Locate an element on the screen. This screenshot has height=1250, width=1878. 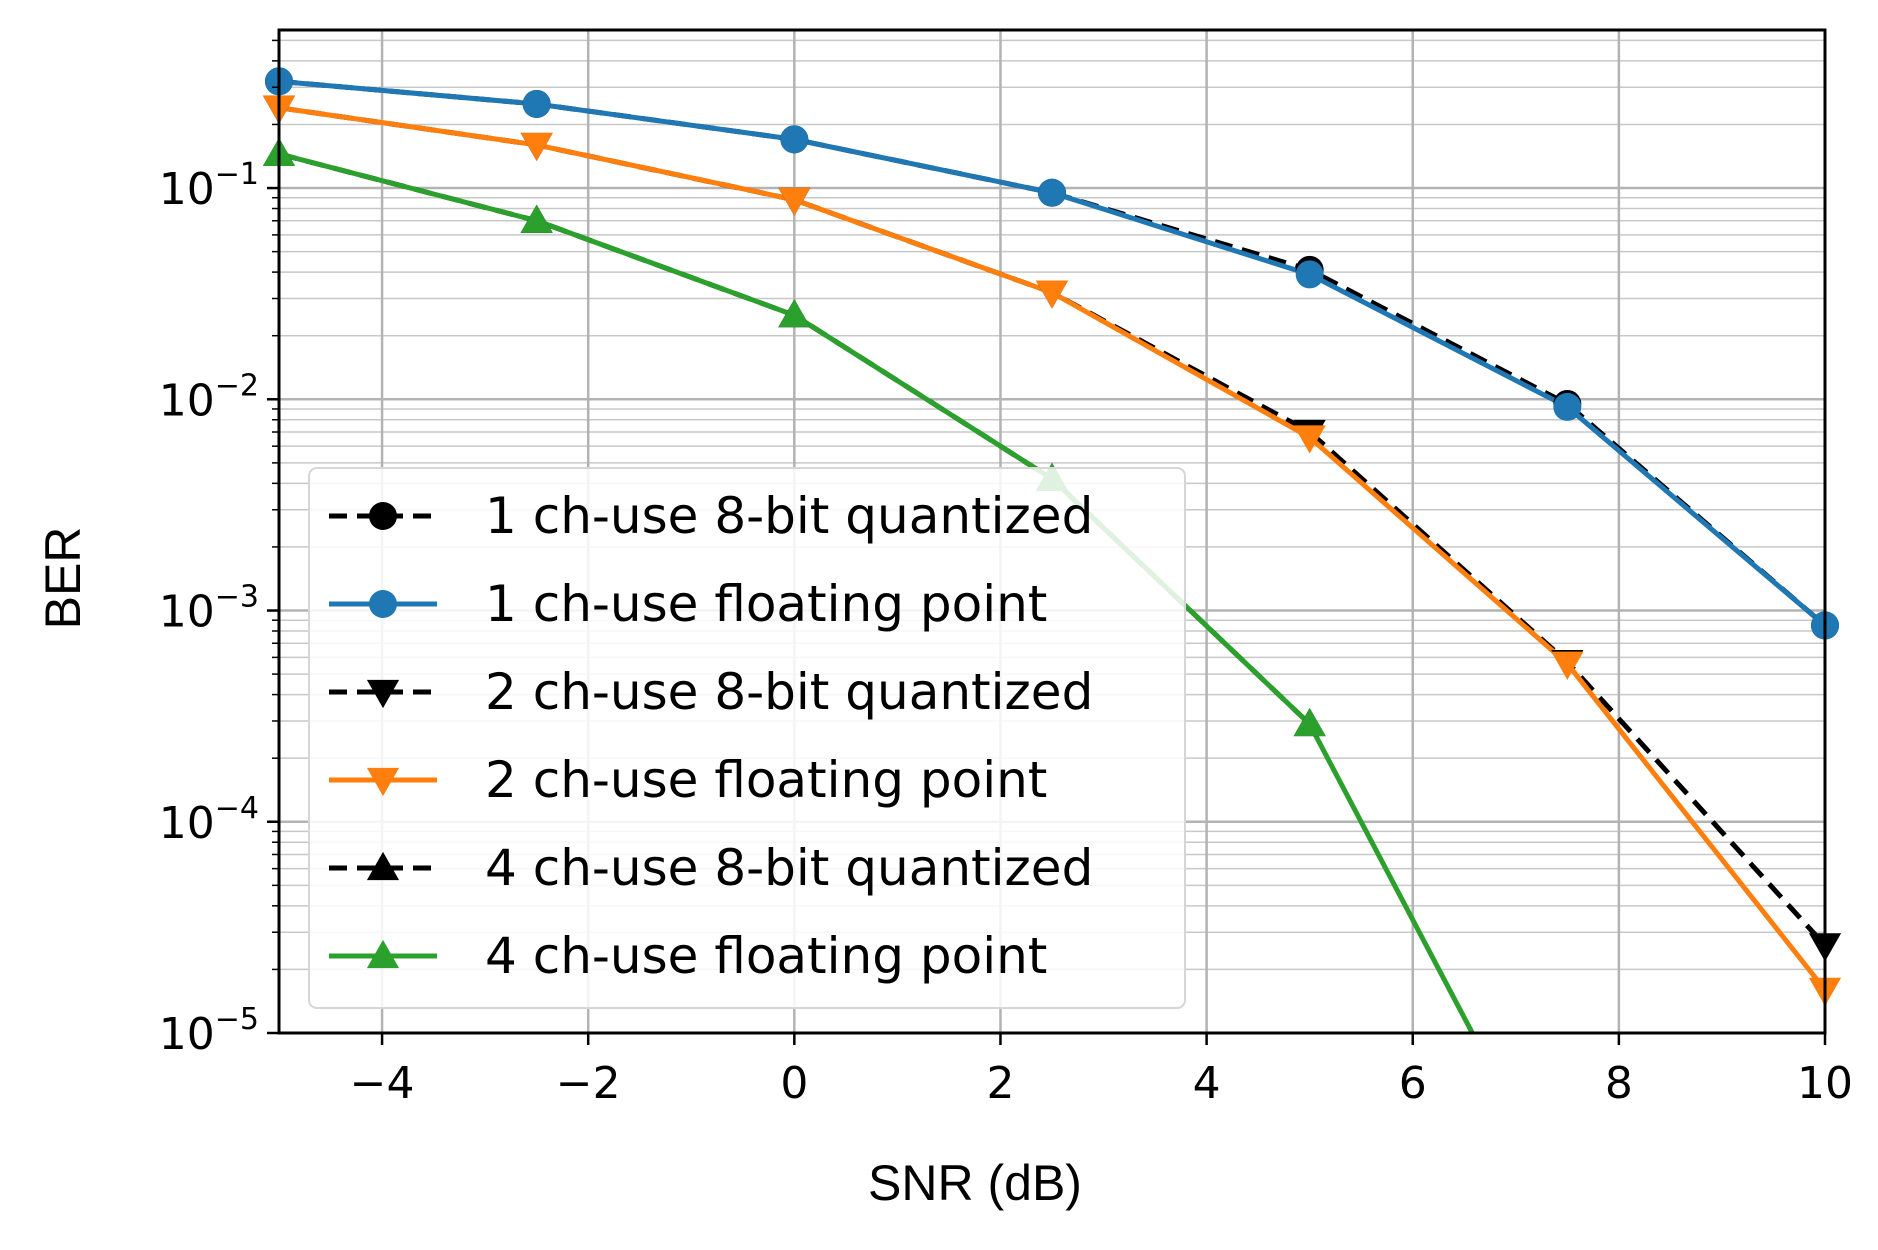
legend-label-6: 4 ch-use floating point is located at coordinates (766, 956).